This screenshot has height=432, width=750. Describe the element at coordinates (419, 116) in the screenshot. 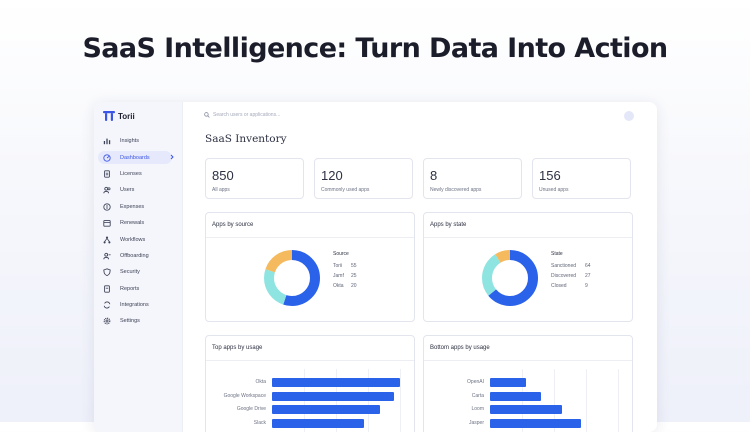

I see `topbar` at that location.